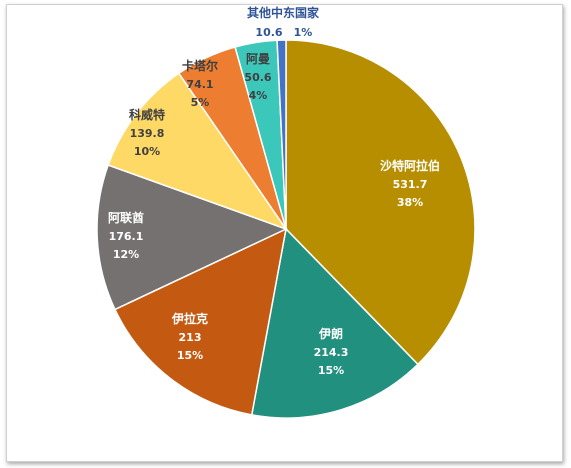 This screenshot has height=468, width=571. I want to click on slice-label-percent-5: 5%, so click(200, 102).